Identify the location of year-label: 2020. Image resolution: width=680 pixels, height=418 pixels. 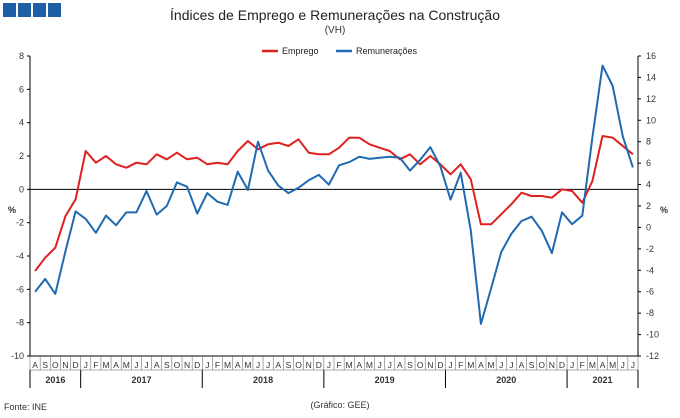
(506, 380).